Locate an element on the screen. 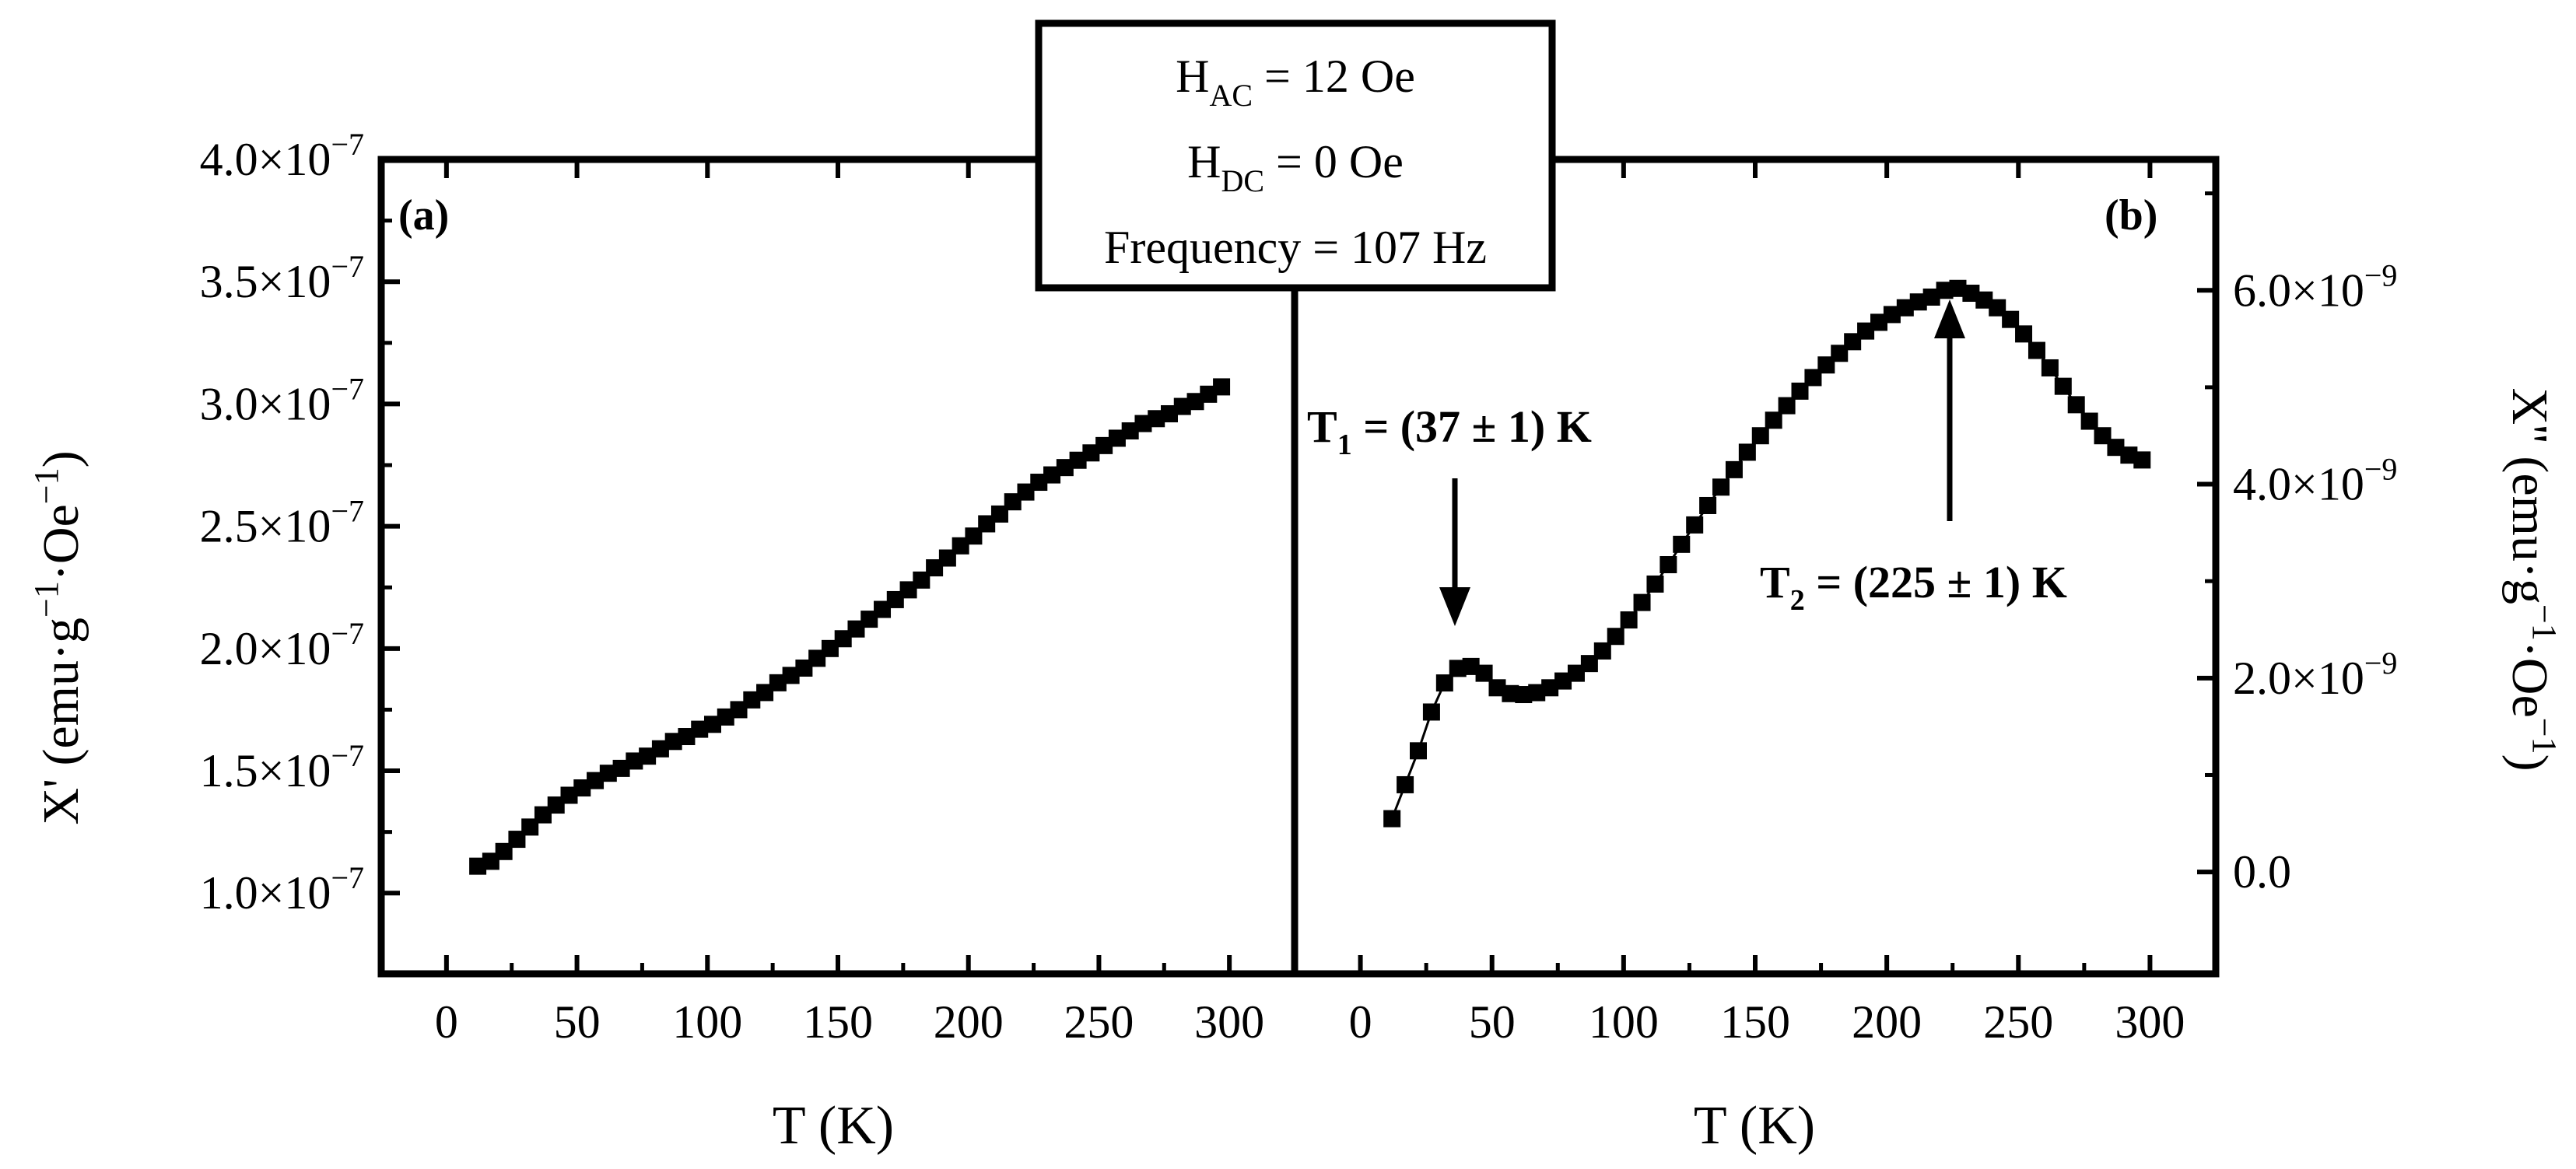 Image resolution: width=2576 pixels, height=1169 pixels. panel-b-x-tick-label: 200 is located at coordinates (1887, 1022).